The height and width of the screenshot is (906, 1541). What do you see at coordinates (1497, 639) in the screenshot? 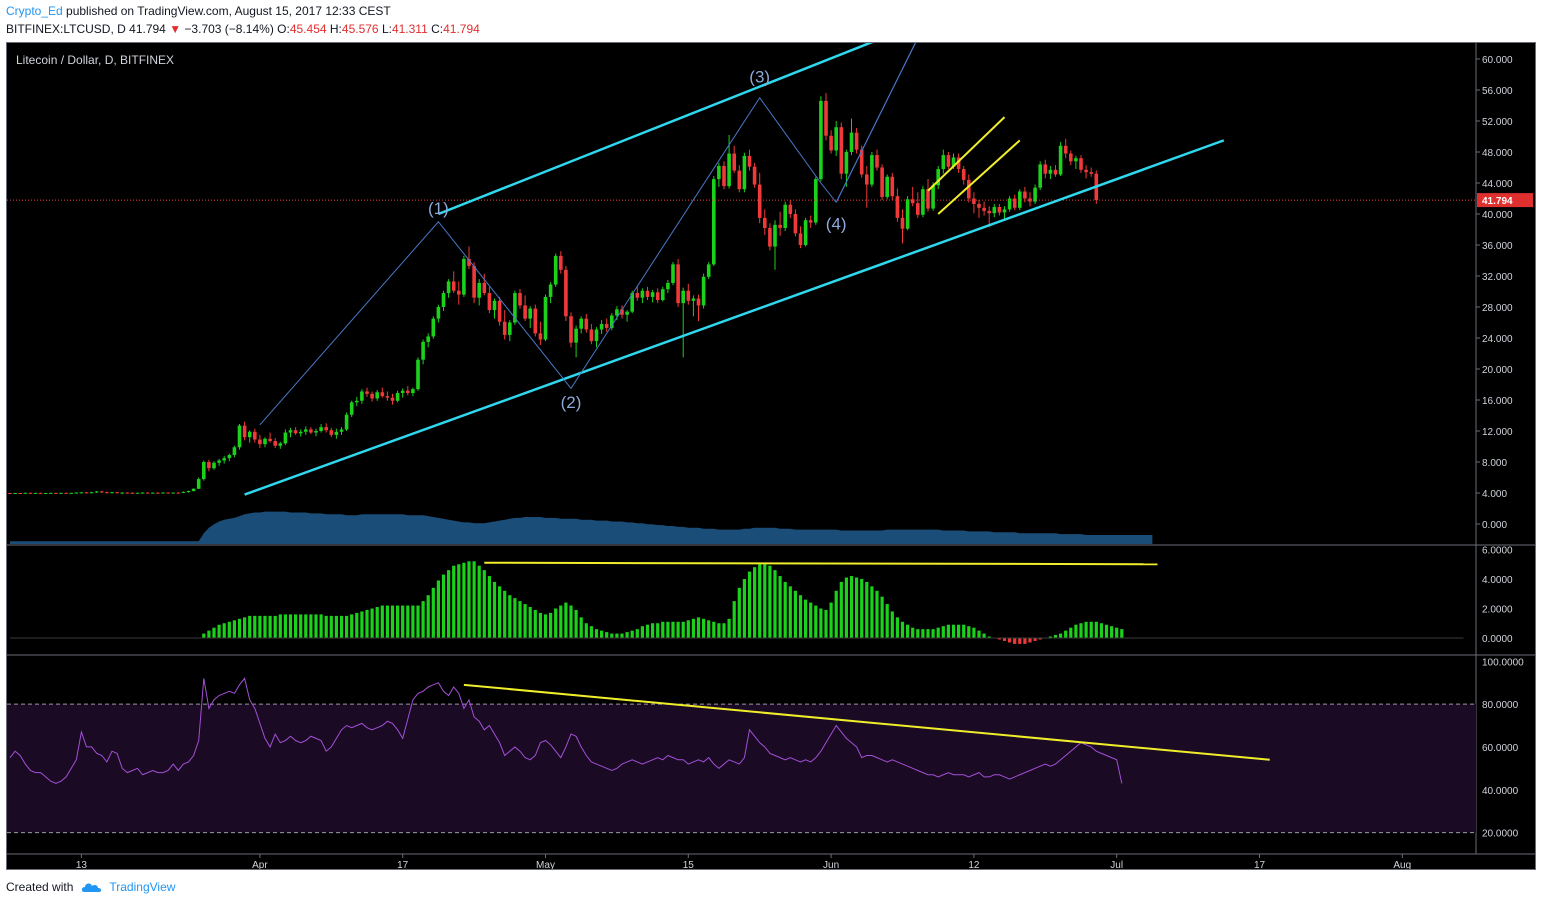
I see `histogram-tick-label: 0.0000` at bounding box center [1497, 639].